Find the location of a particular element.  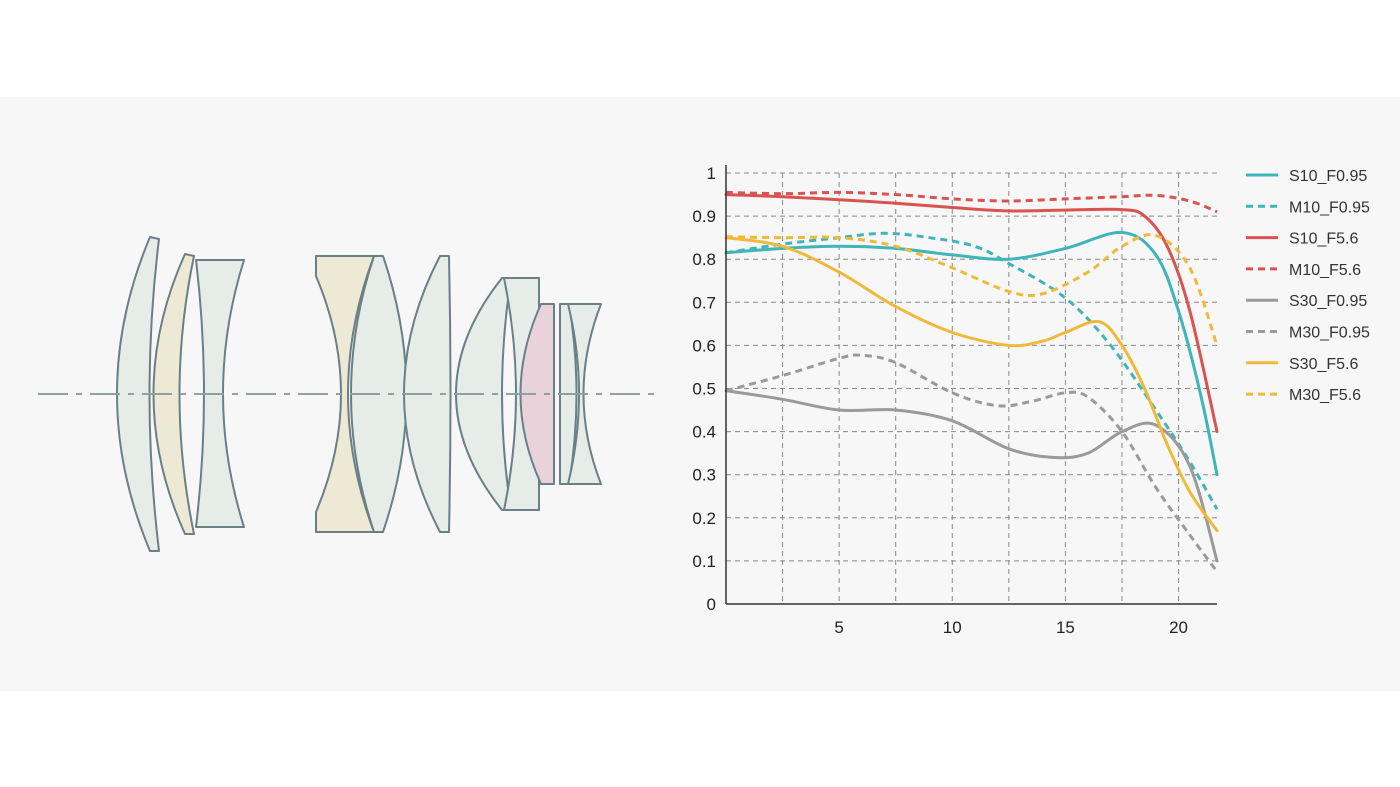

legend-label: S10_F5.6 is located at coordinates (1323, 239).